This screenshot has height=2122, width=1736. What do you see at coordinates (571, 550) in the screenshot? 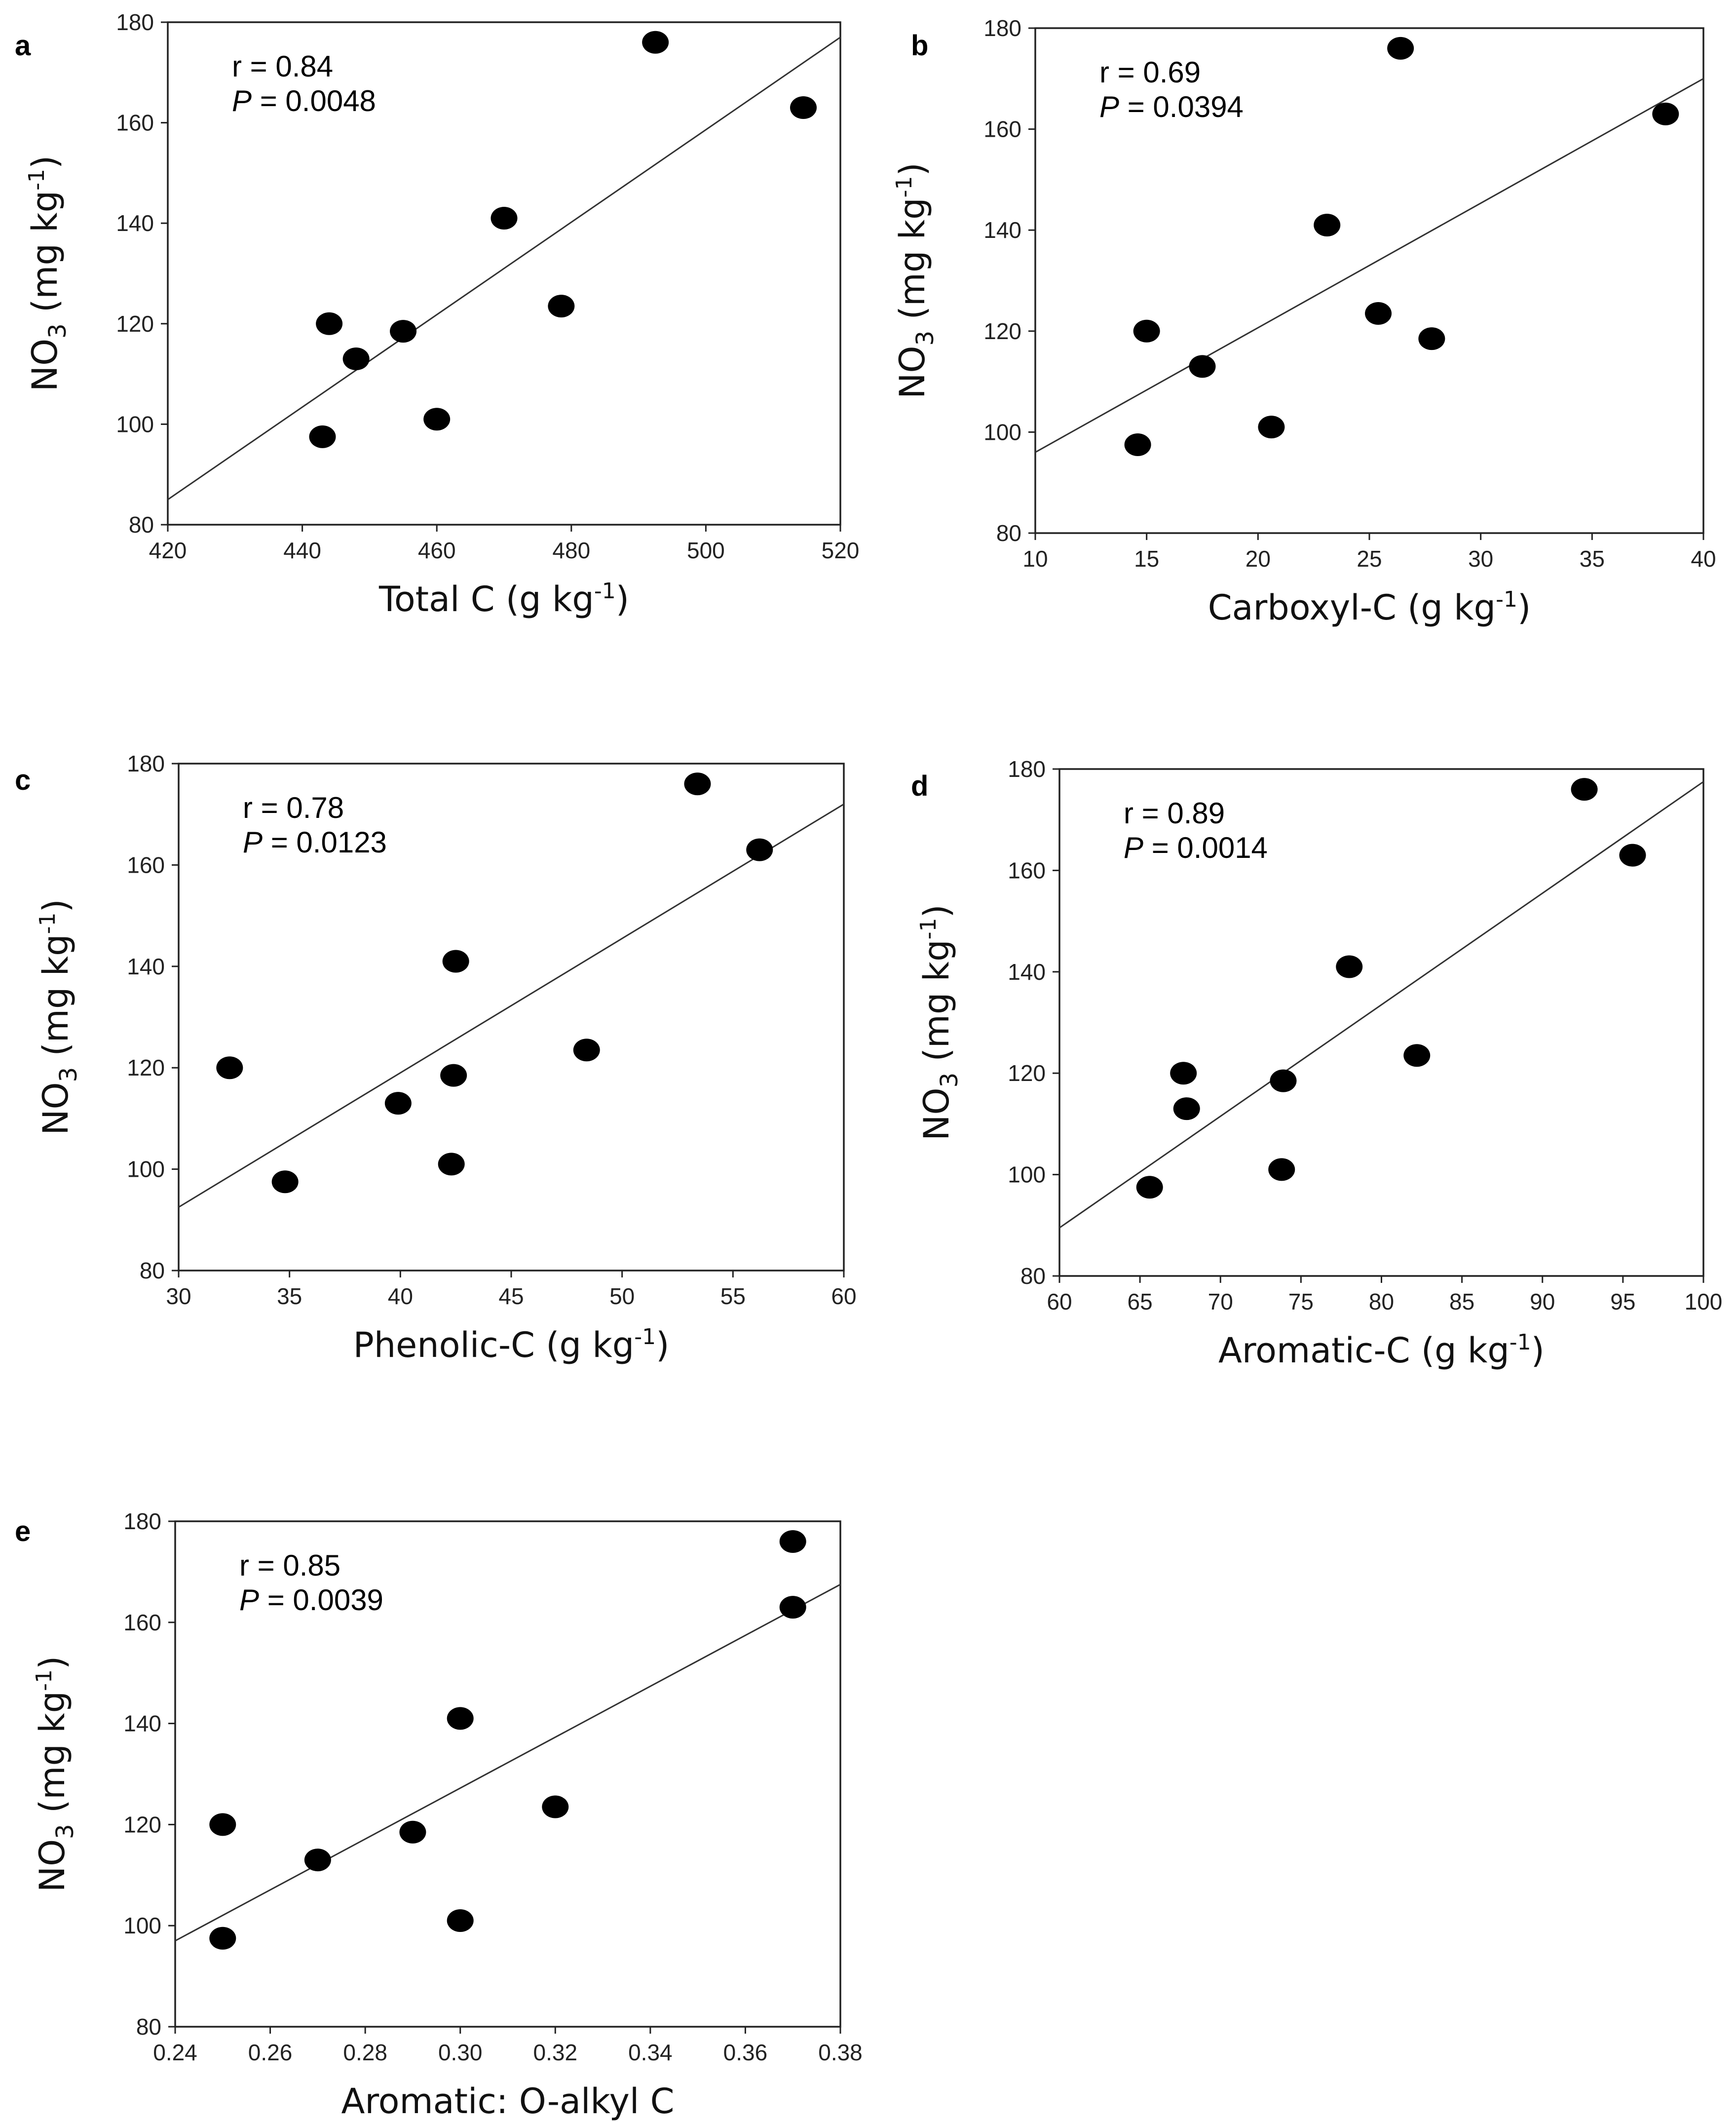
I see `x-tick-label: 480` at bounding box center [571, 550].